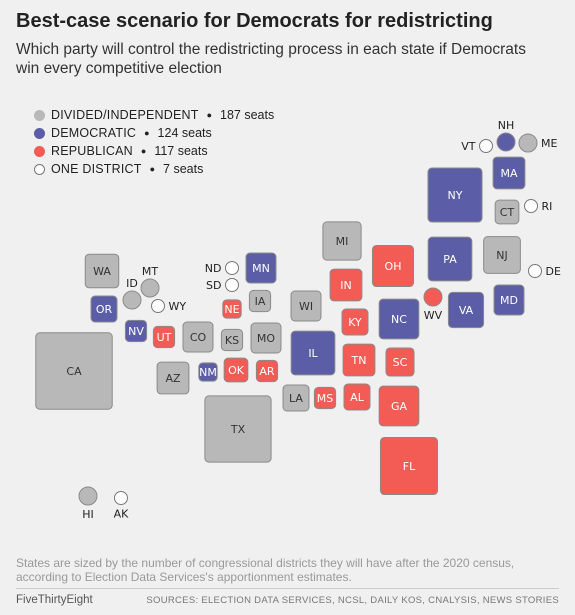  I want to click on state-label-sd: SD, so click(213, 285).